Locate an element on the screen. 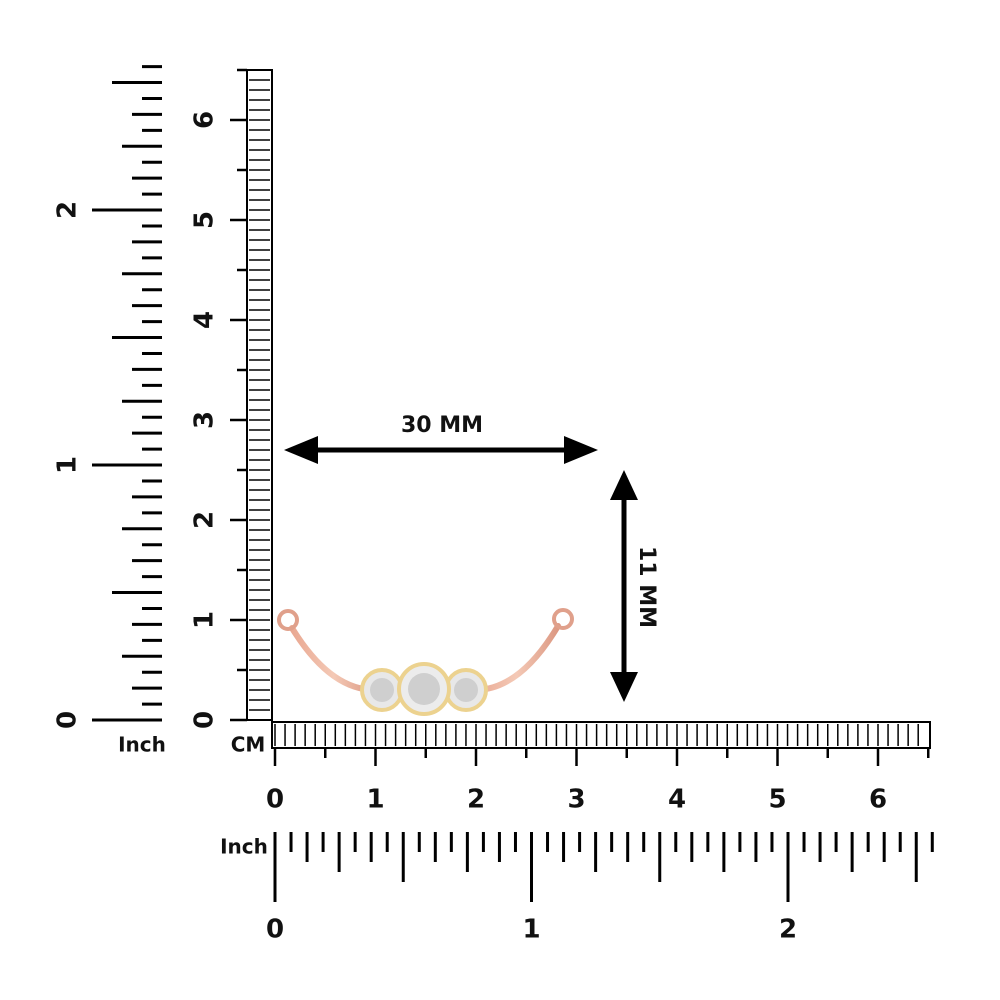 Image resolution: width=1000 pixels, height=1000 pixels. pendant is located at coordinates (425, 662).